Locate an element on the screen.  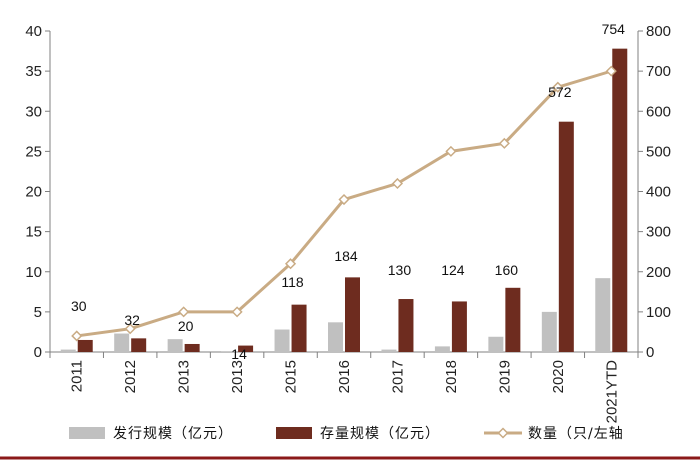
data-label: 184 is located at coordinates (346, 256).